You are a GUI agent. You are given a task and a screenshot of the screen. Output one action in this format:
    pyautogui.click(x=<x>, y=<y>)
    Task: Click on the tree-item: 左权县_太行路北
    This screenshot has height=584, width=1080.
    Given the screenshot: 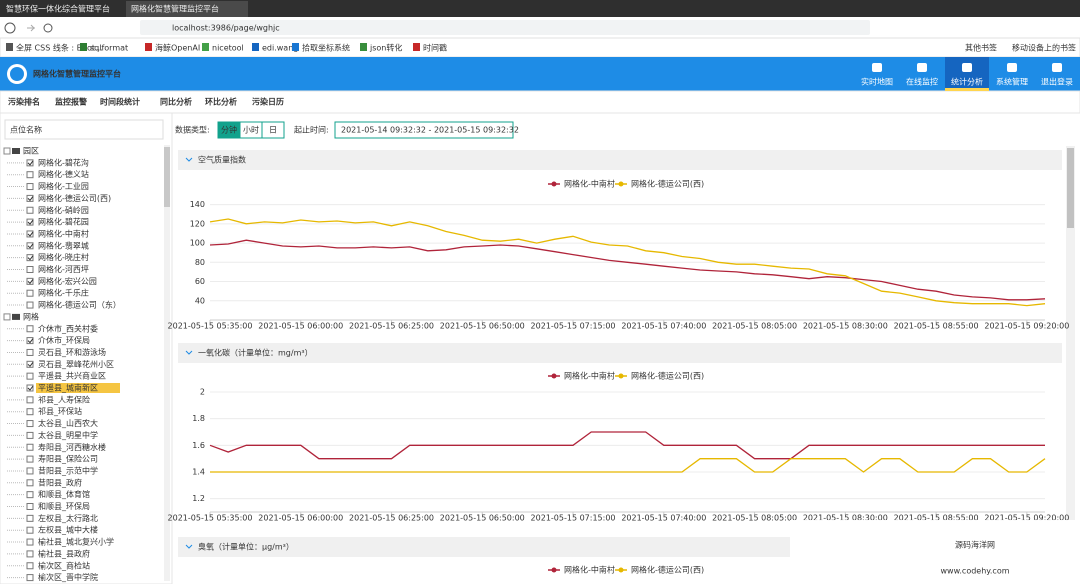 What is the action you would take?
    pyautogui.click(x=68, y=518)
    